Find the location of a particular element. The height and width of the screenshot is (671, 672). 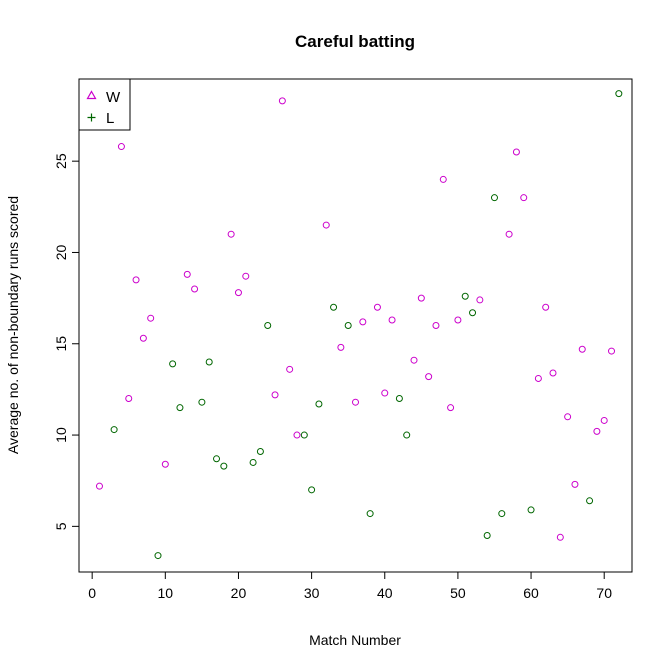

x-axis-label: Match Number is located at coordinates (355, 640).